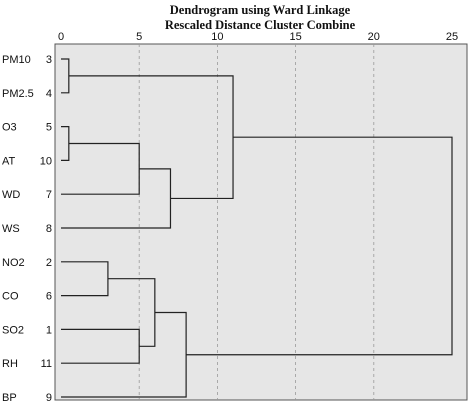 The width and height of the screenshot is (474, 408). Describe the element at coordinates (452, 37) in the screenshot. I see `x-tick-label-25: 25` at that location.